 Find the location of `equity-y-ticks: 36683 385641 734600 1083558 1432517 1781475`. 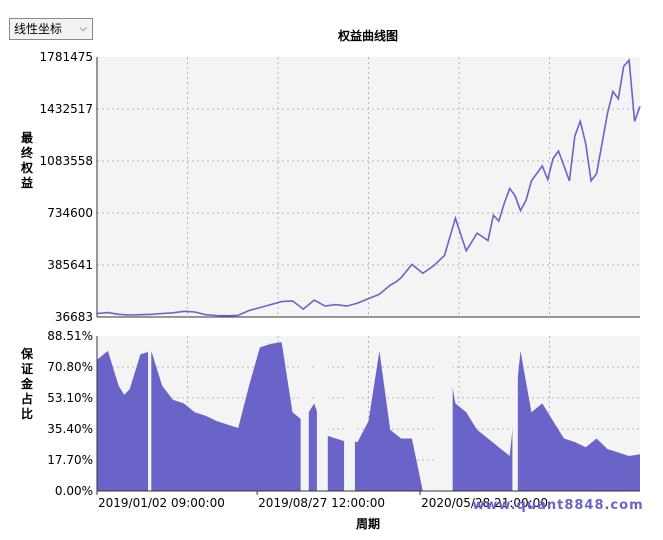

equity-y-ticks: 36683 385641 734600 1083558 1432517 1781475 is located at coordinates (66, 187).